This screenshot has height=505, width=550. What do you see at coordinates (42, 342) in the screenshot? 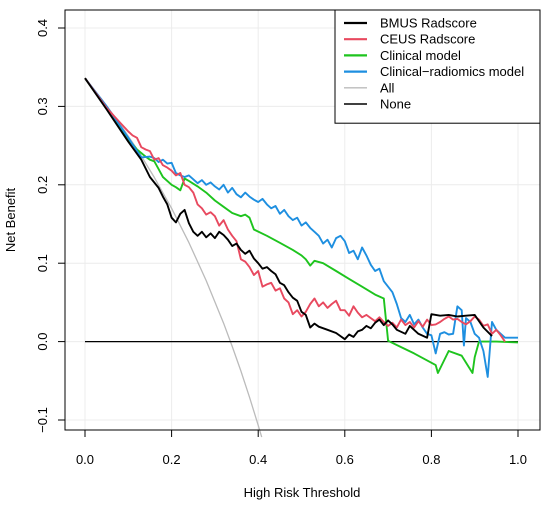
I see `y-tick-label: 0.0` at bounding box center [42, 342].